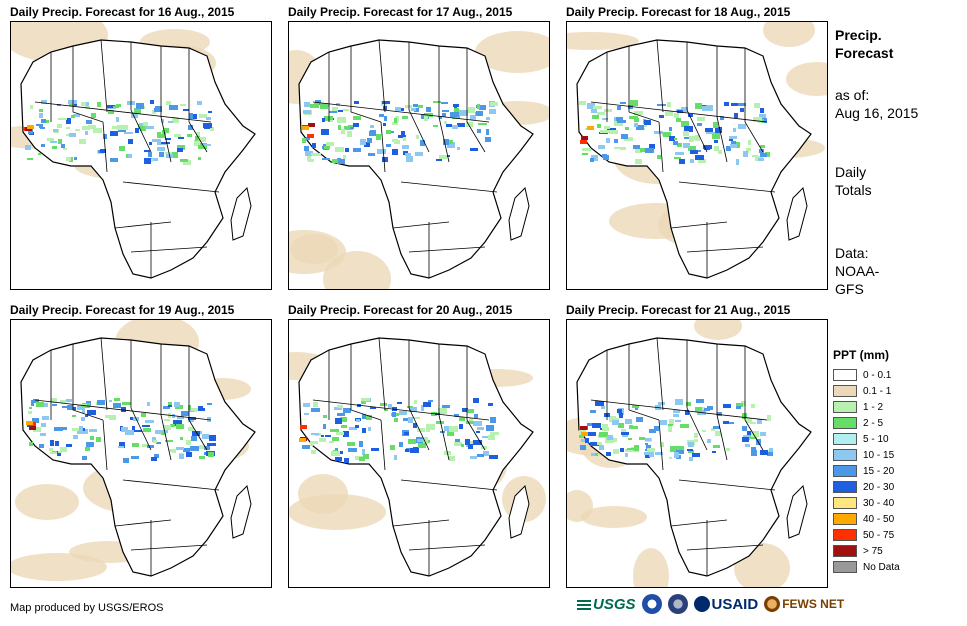 This screenshot has height=626, width=967. Describe the element at coordinates (305, 128) in the screenshot. I see `heavy-rain-cell` at that location.